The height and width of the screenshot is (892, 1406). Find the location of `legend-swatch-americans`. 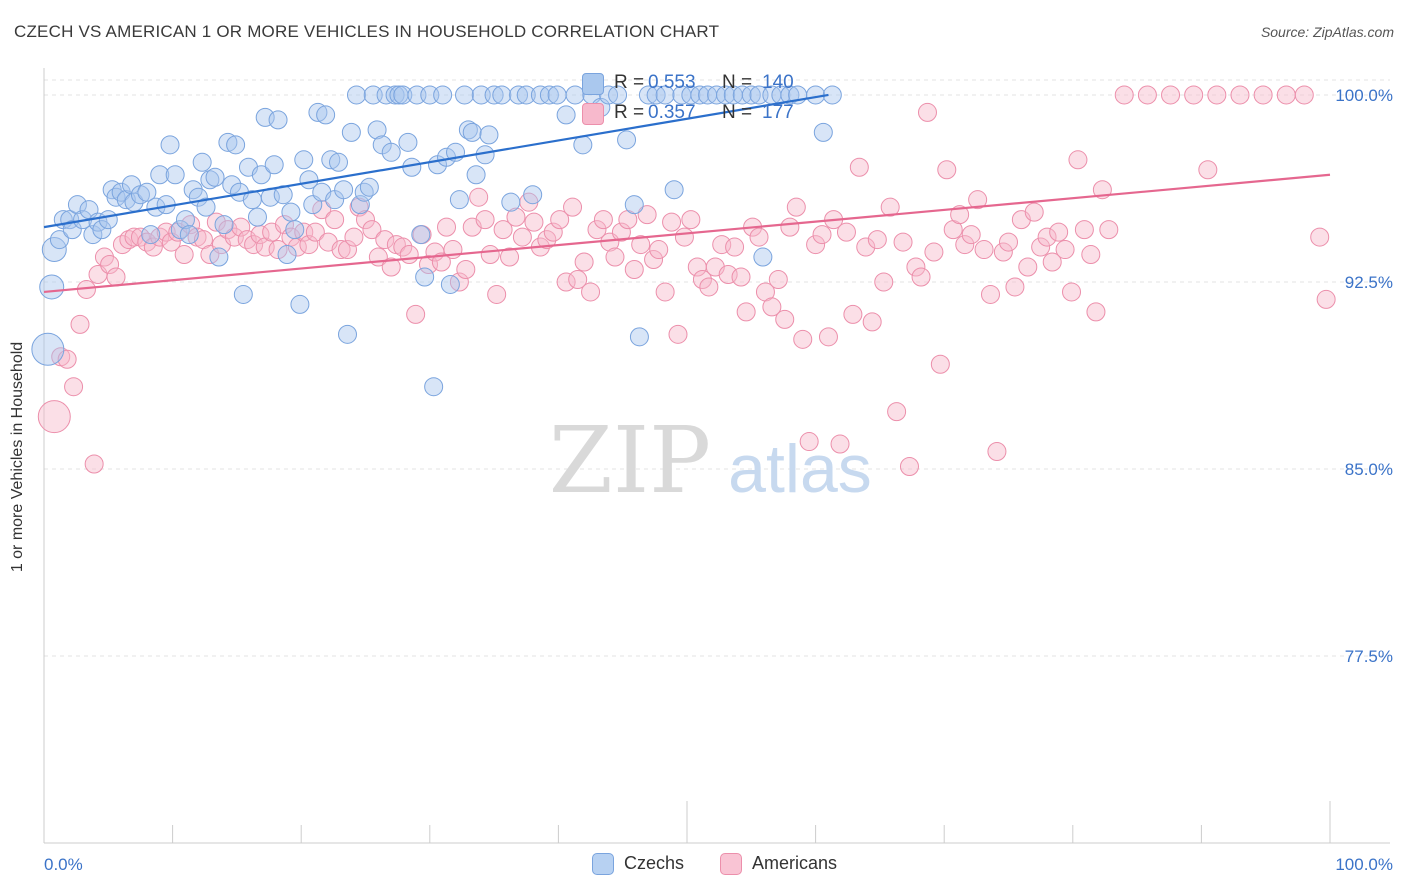

legend-swatch-americans is located at coordinates (593, 114).